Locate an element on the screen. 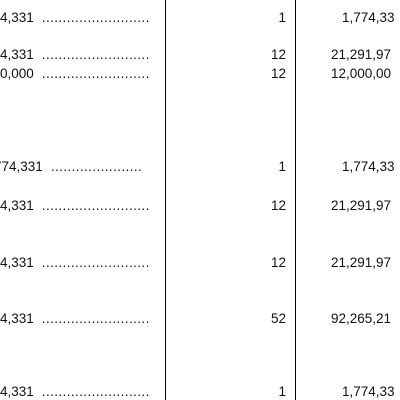 The height and width of the screenshot is (400, 400). total-value: 12,000,00 is located at coordinates (361, 73).